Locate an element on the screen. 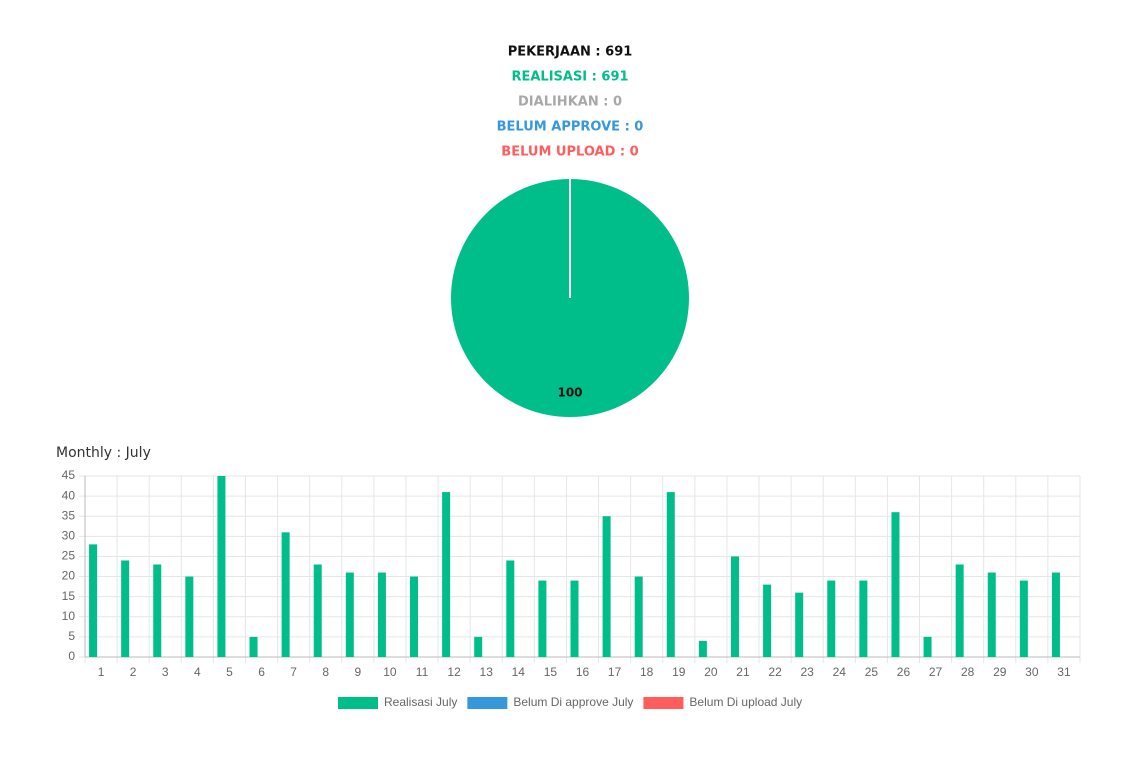 This screenshot has height=764, width=1140. x-tick-label: 29 is located at coordinates (1000, 672).